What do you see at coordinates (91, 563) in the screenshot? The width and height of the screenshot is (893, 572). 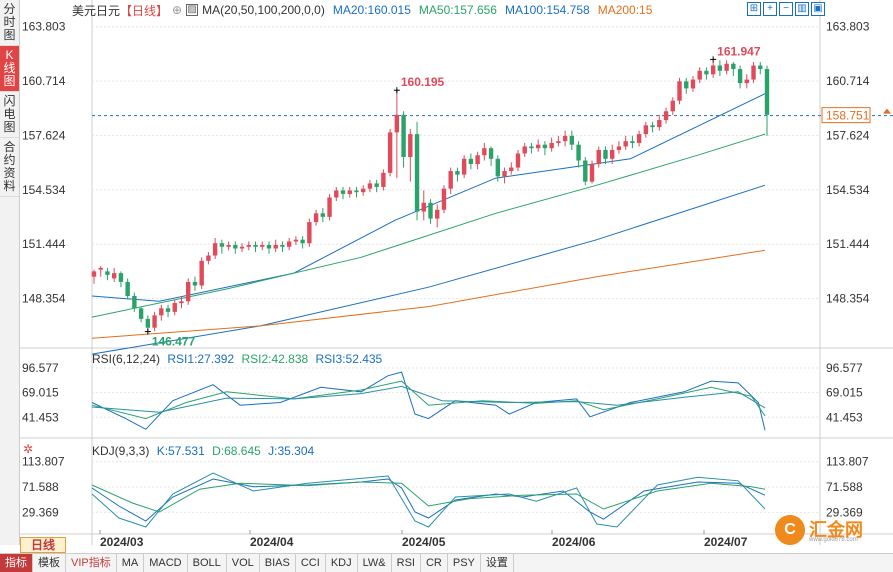 I see `btab-vip: VIP指标` at bounding box center [91, 563].